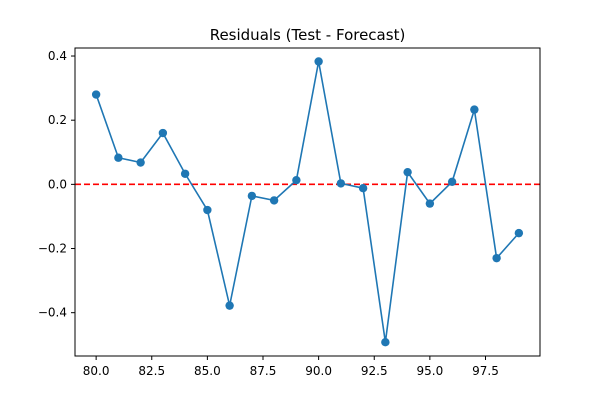  Describe the element at coordinates (52, 313) in the screenshot. I see `y-tick-label: −0.4` at that location.